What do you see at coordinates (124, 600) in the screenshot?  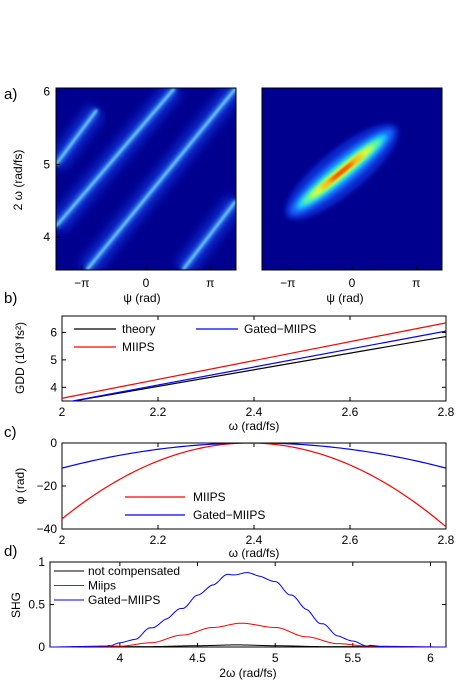 I see `shg-legend-label-2: Gated−MIIPS` at bounding box center [124, 600].